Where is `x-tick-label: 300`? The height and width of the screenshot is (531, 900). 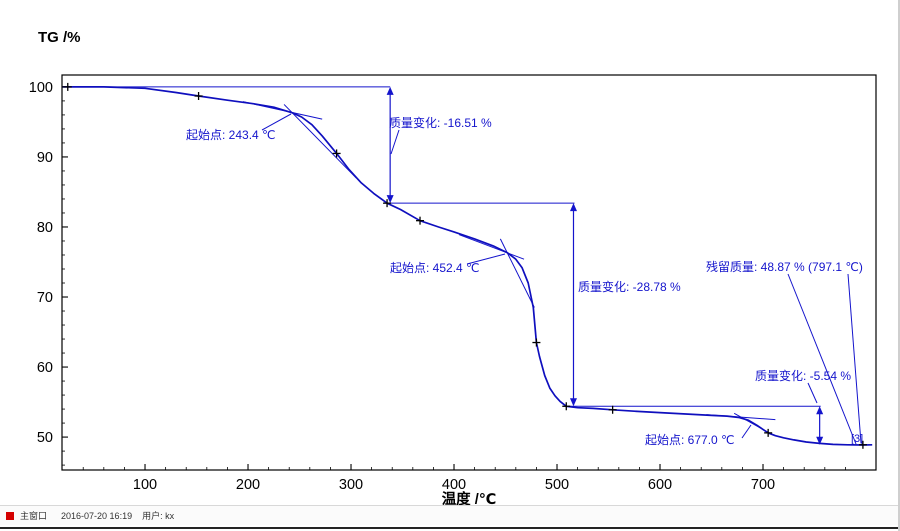 x-tick-label: 300 is located at coordinates (351, 485).